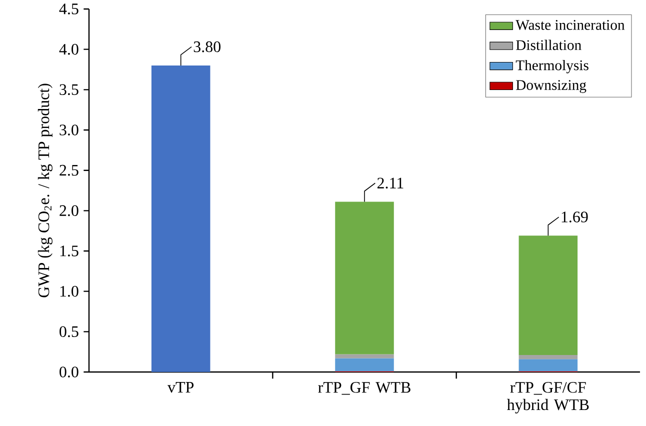 This screenshot has height=426, width=646. Describe the element at coordinates (69, 130) in the screenshot. I see `y-tick-label: 3.0` at that location.